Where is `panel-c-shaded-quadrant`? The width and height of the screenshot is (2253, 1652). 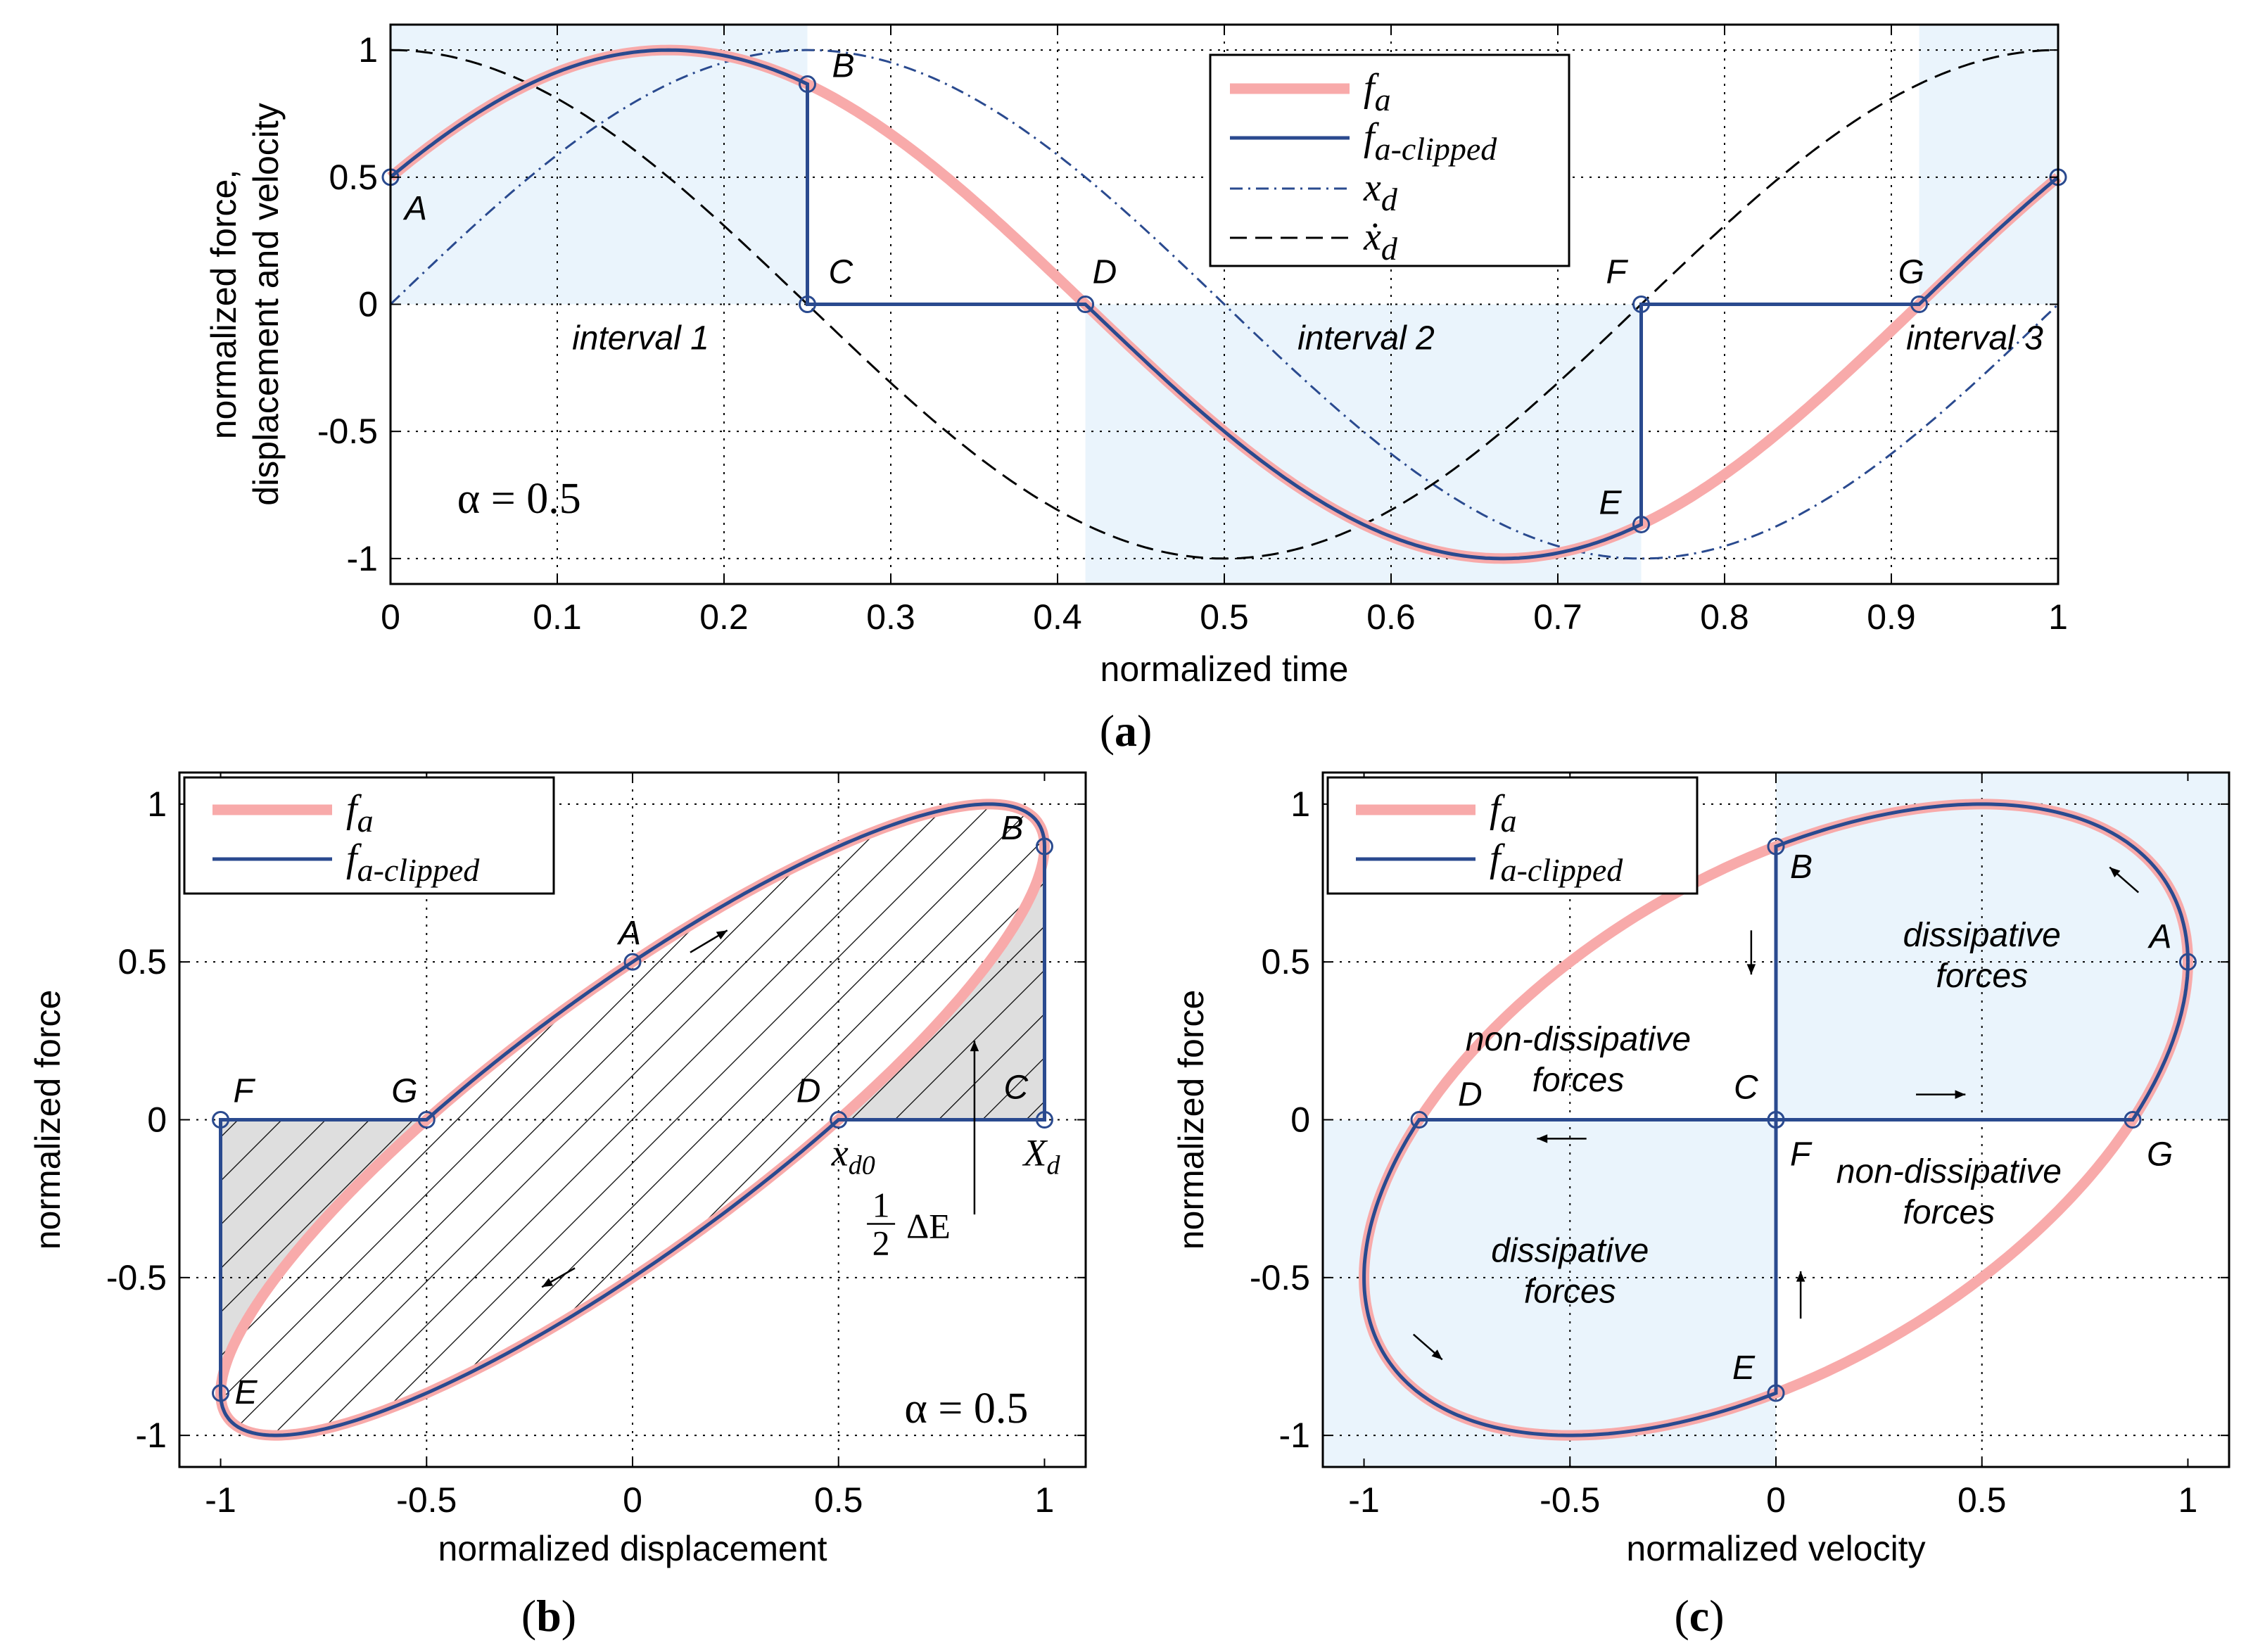 panel-c-shaded-quadrant is located at coordinates (1549, 1293).